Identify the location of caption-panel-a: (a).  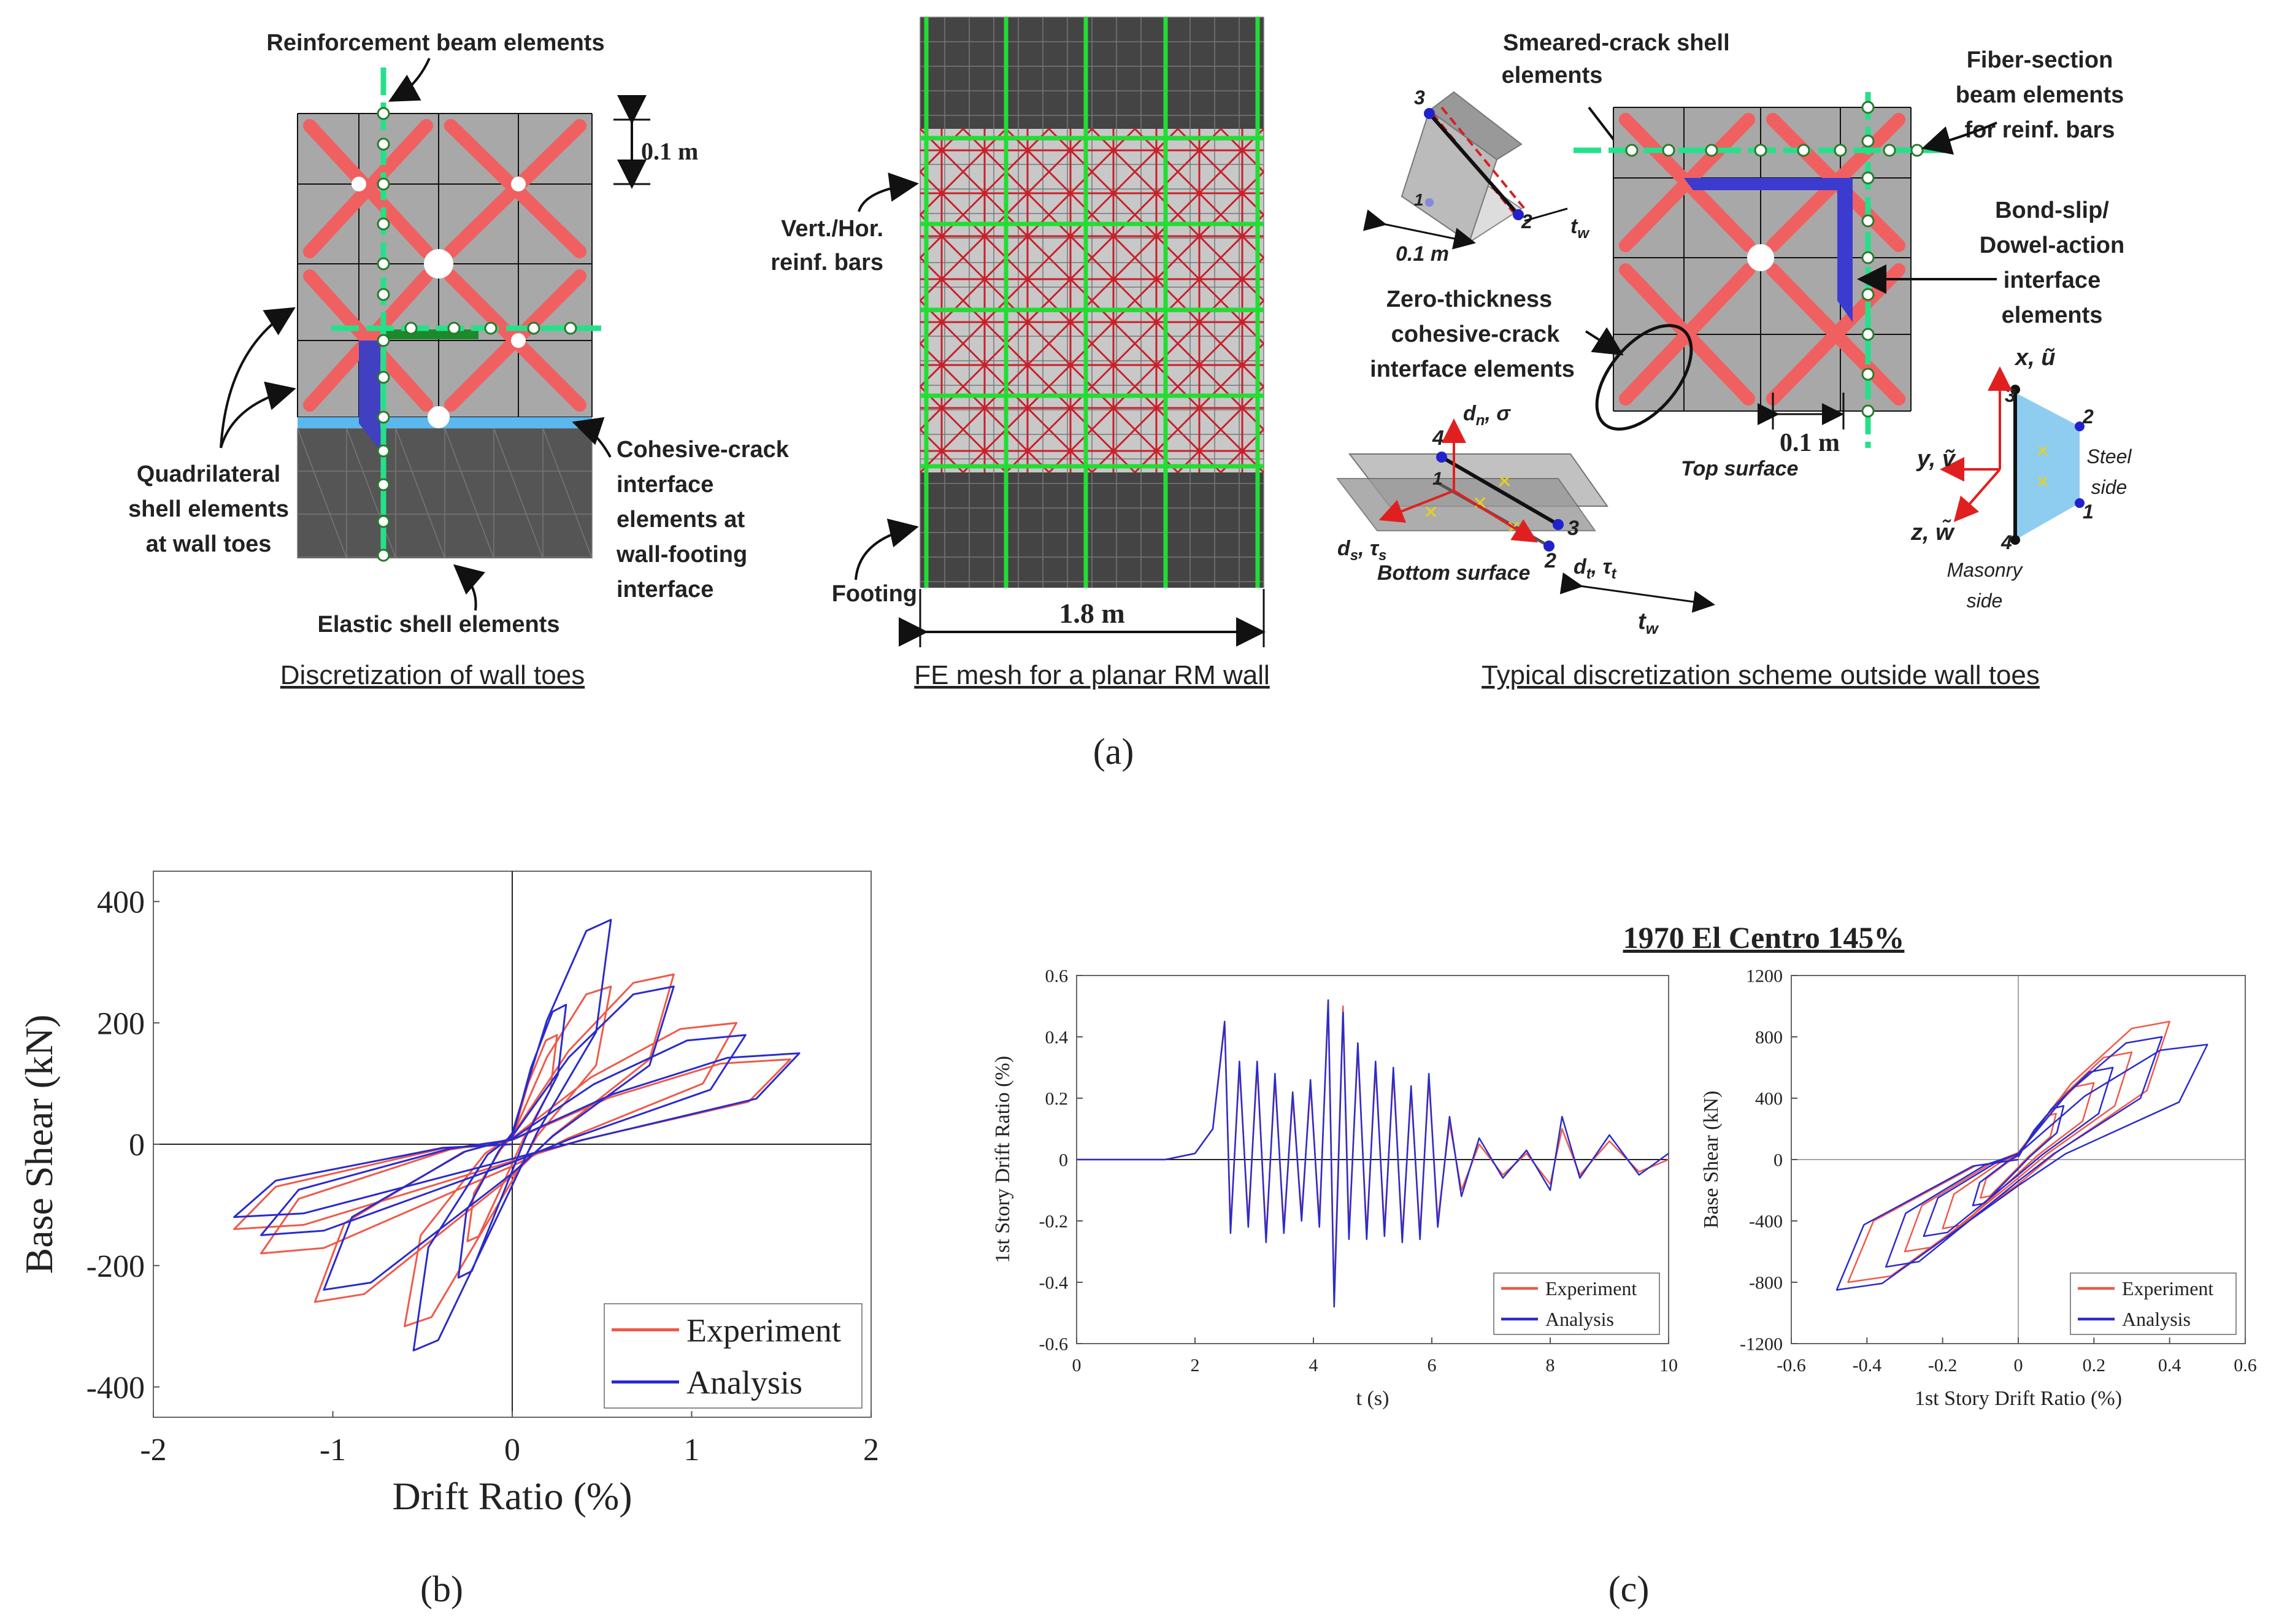
(1113, 751).